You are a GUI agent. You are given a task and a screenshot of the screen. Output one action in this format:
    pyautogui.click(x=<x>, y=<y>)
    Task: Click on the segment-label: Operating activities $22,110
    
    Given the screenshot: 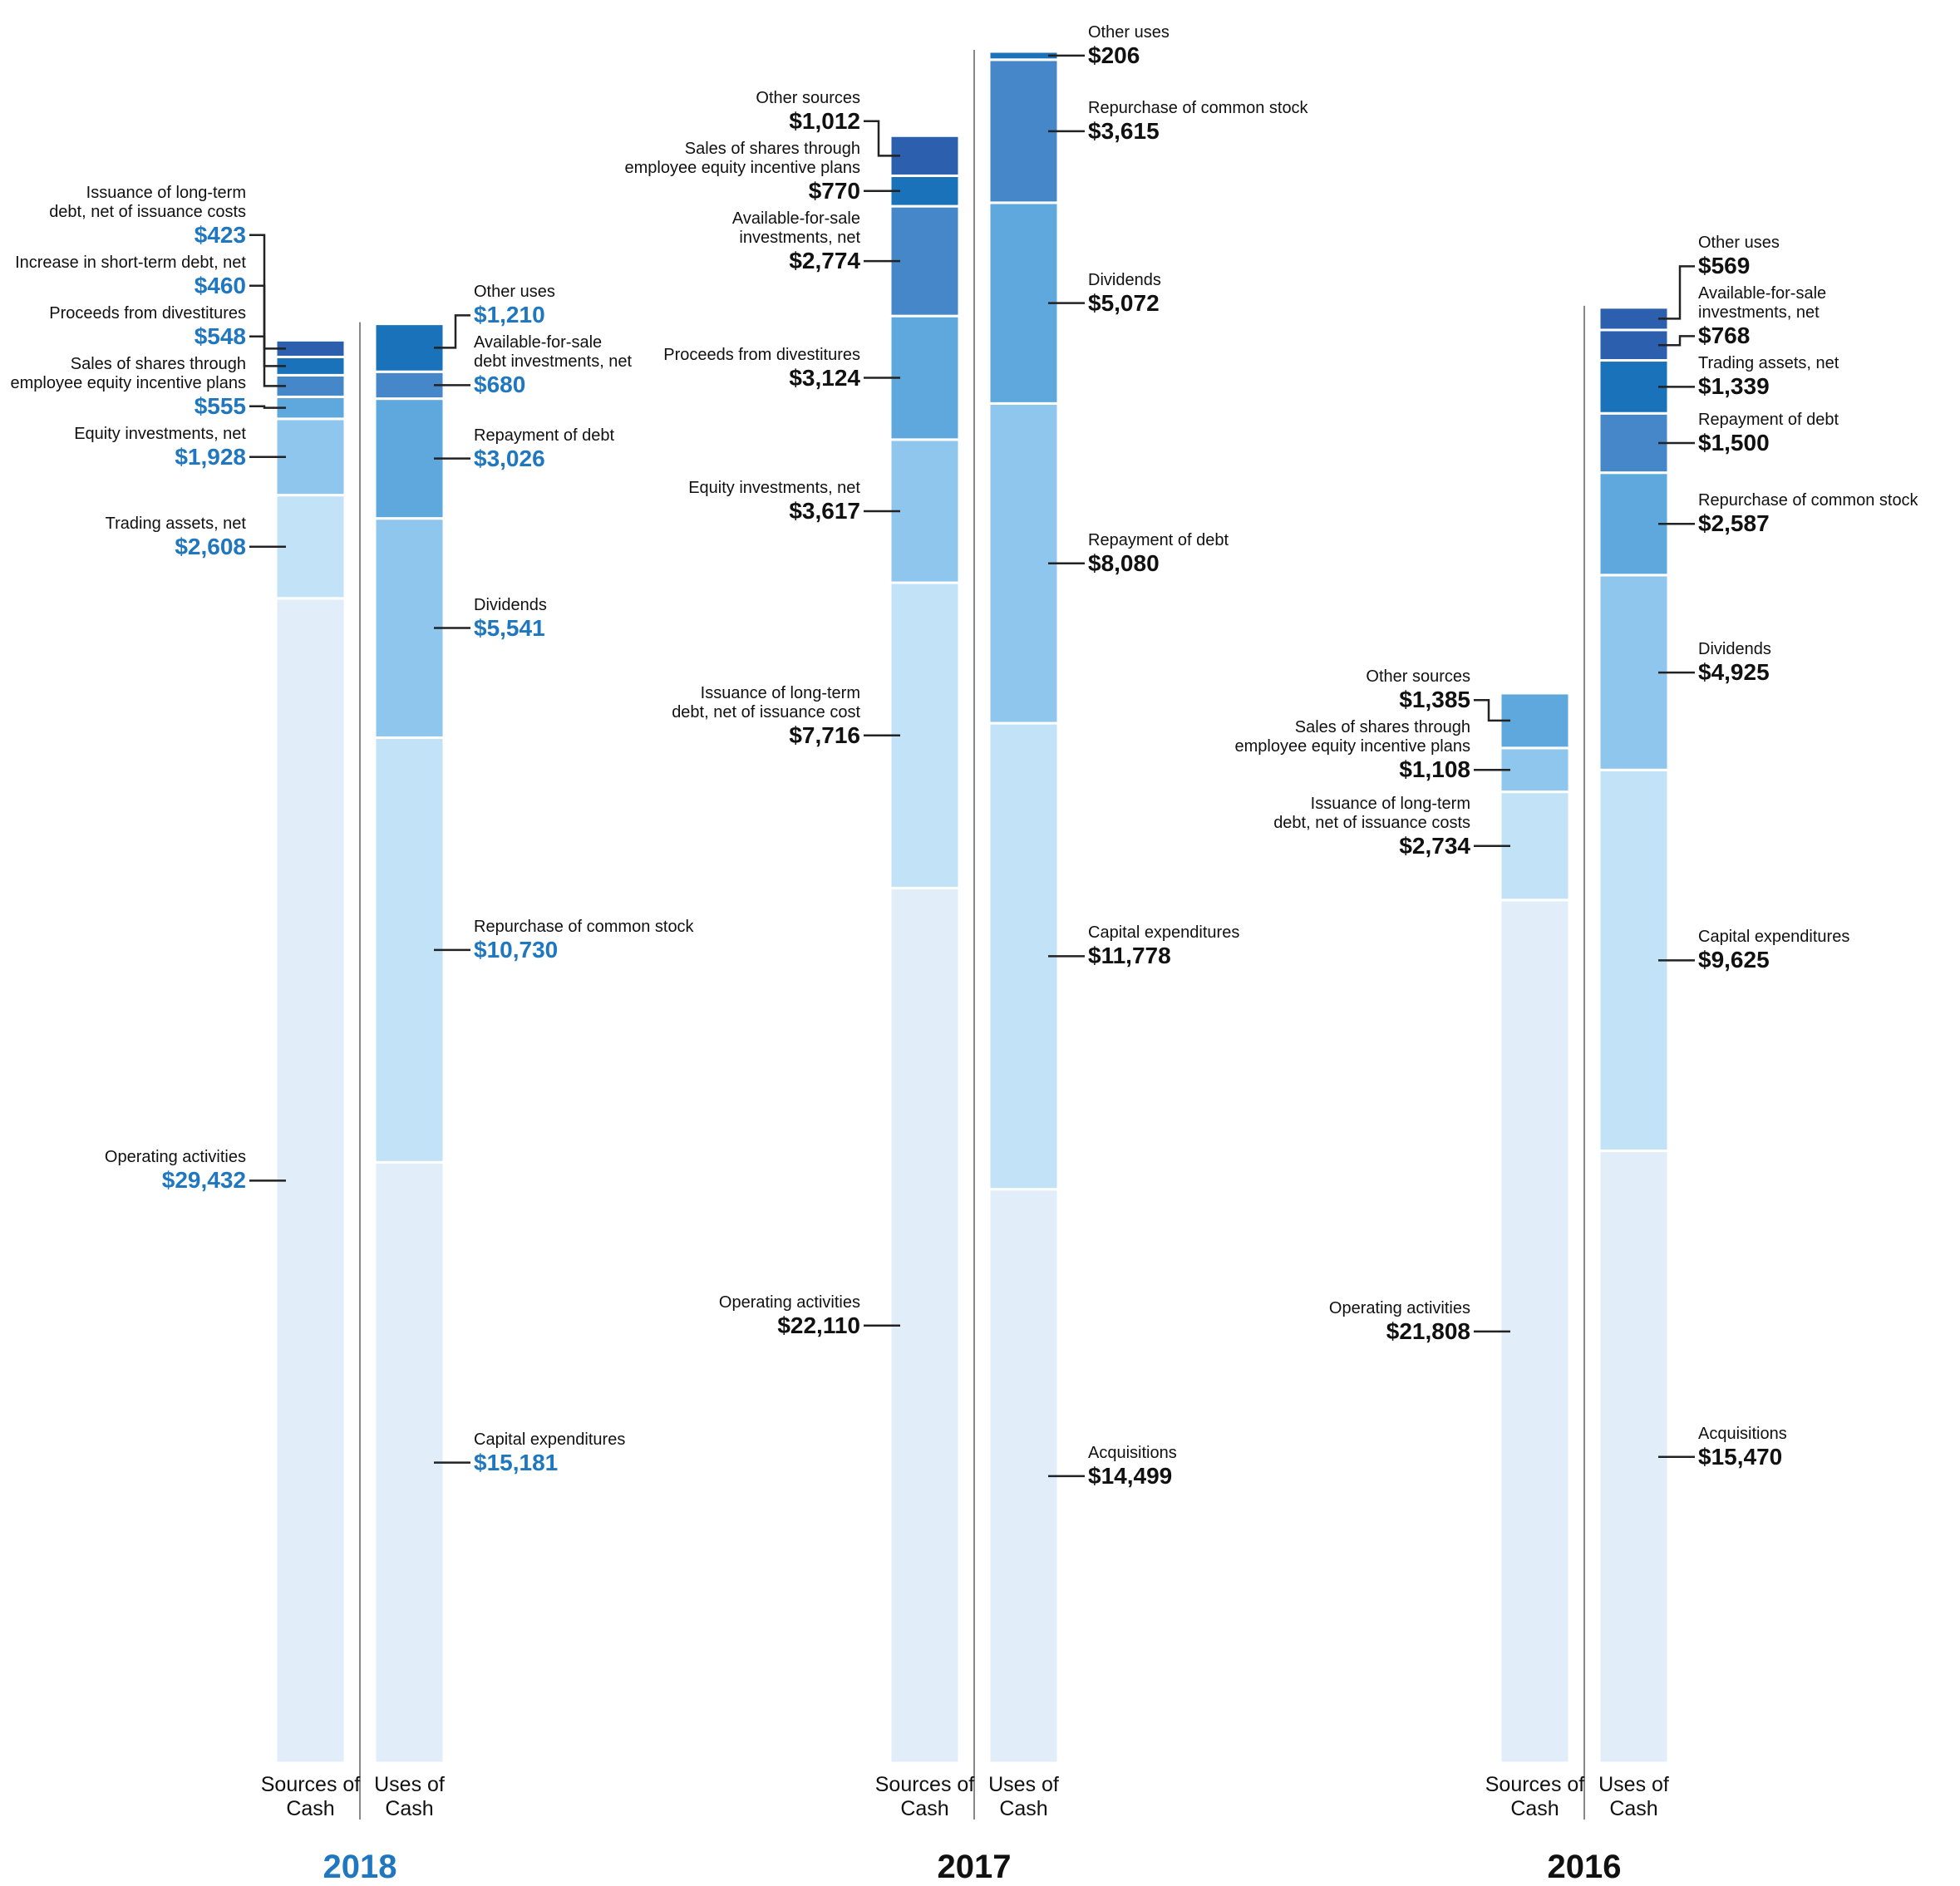 What is the action you would take?
    pyautogui.click(x=739, y=1316)
    